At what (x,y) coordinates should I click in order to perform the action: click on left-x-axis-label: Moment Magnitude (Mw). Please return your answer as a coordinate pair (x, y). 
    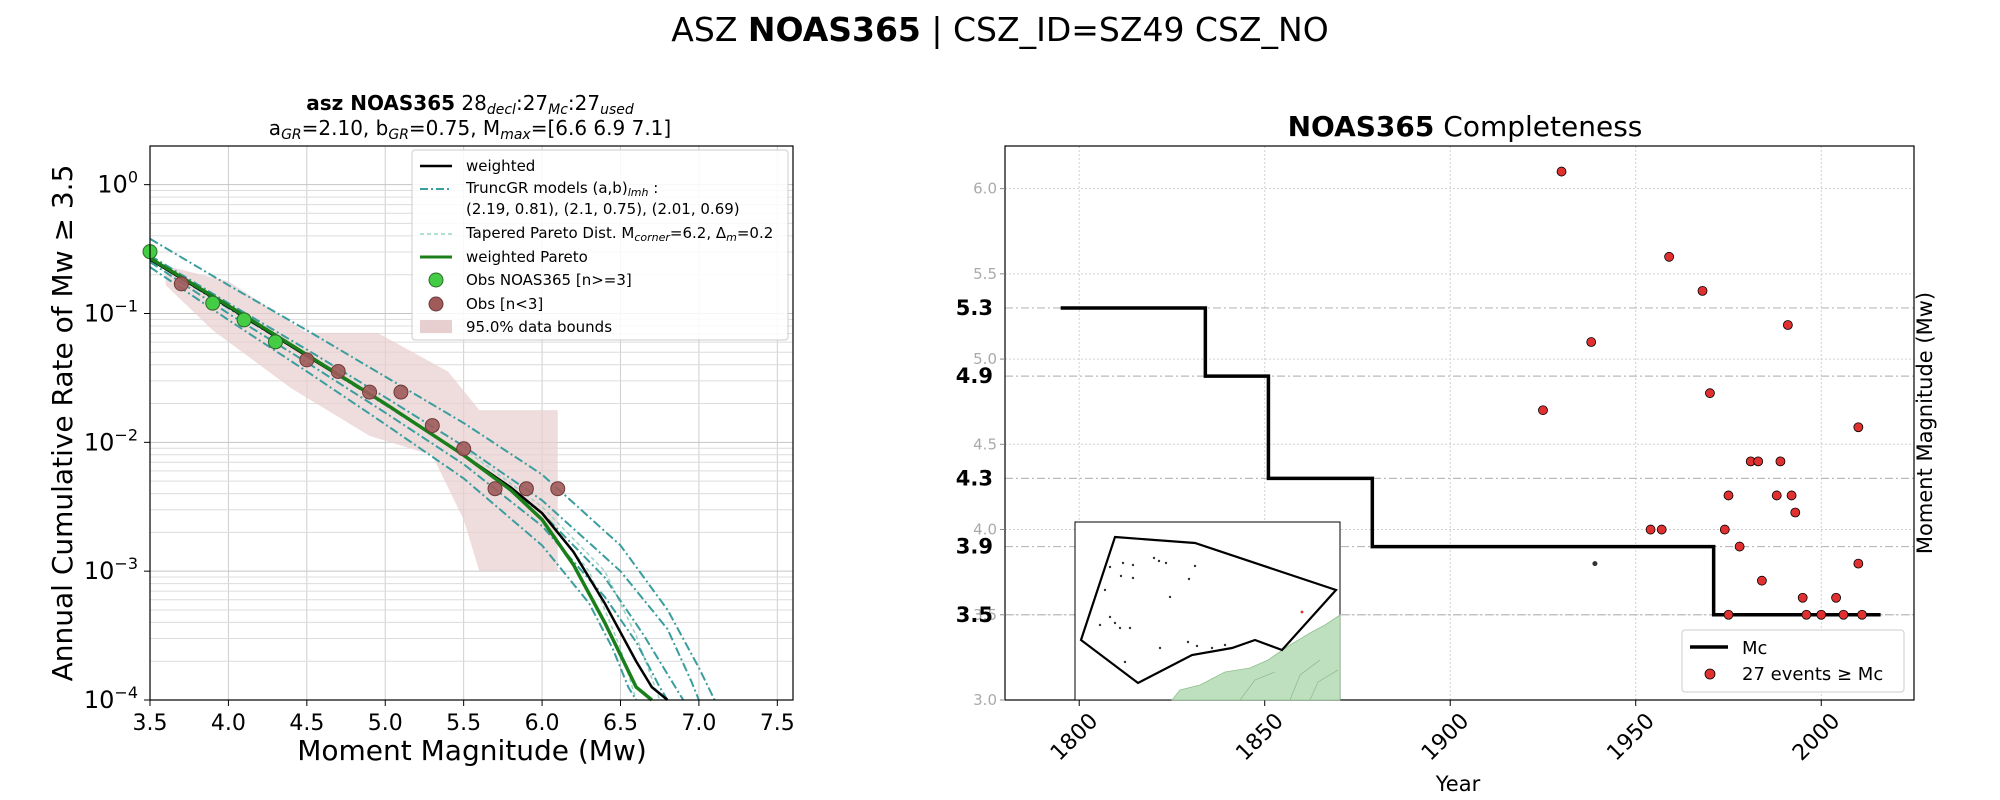
    Looking at the image, I should click on (472, 750).